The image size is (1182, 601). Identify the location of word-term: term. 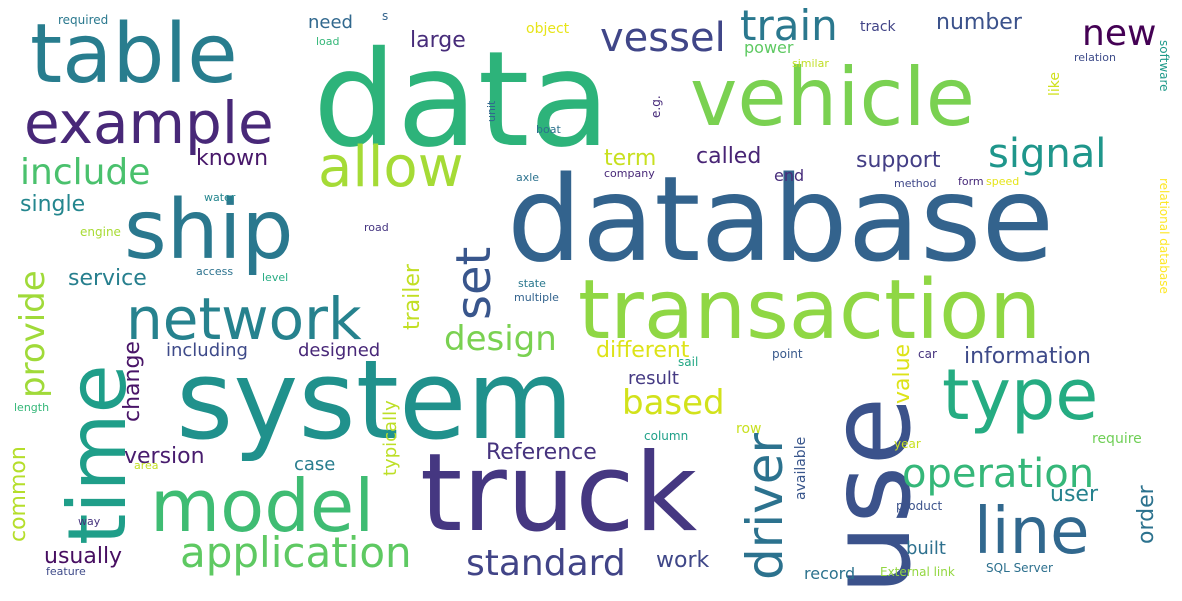
(630, 158).